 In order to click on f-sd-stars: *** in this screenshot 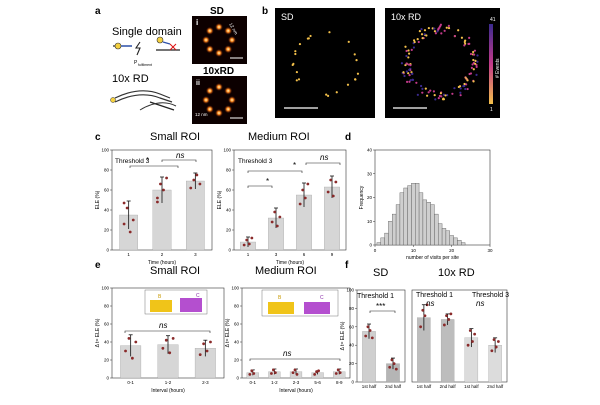, I will do `click(380, 306)`.